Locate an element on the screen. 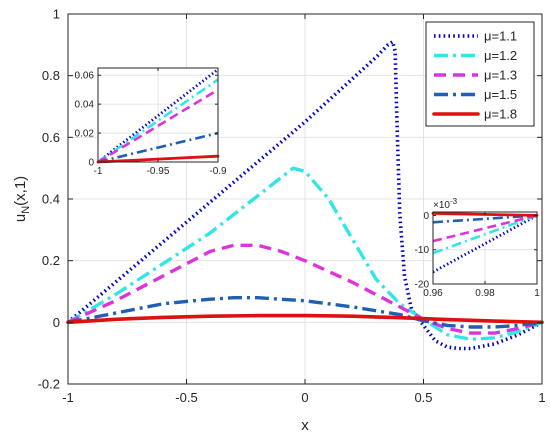 Image resolution: width=550 pixels, height=435 pixels. legend-items: μ=1.1 μ=1.2 μ=1.3 μ=1.5 μ=1.8 is located at coordinates (474, 75).